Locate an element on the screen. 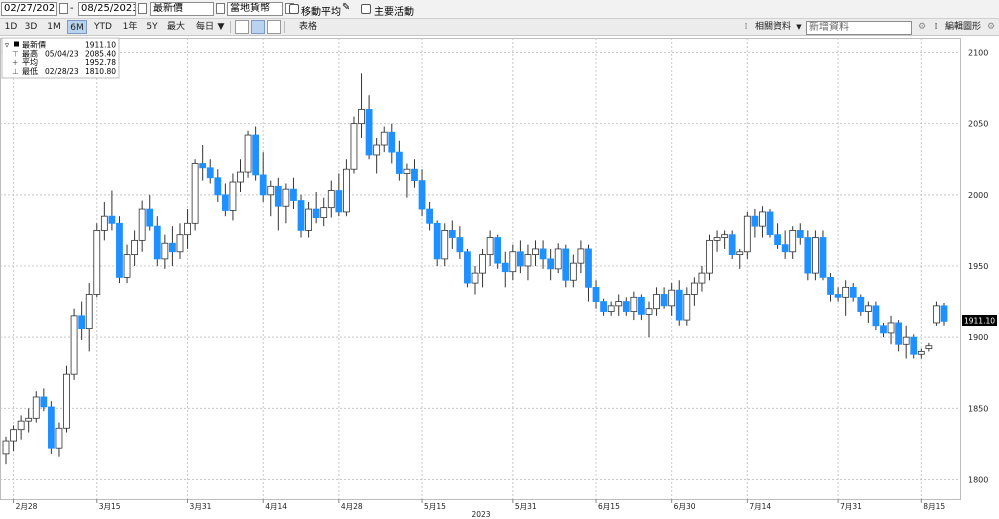 This screenshot has height=519, width=999. x-tick-label: 8月15 is located at coordinates (934, 506).